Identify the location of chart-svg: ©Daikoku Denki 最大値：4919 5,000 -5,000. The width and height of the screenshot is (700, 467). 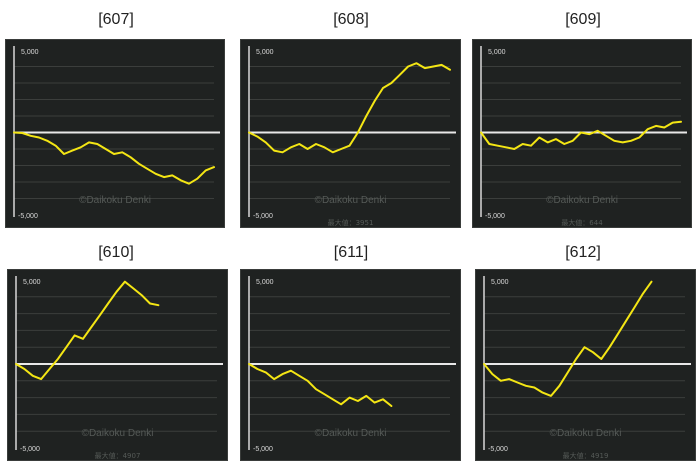
(587, 368).